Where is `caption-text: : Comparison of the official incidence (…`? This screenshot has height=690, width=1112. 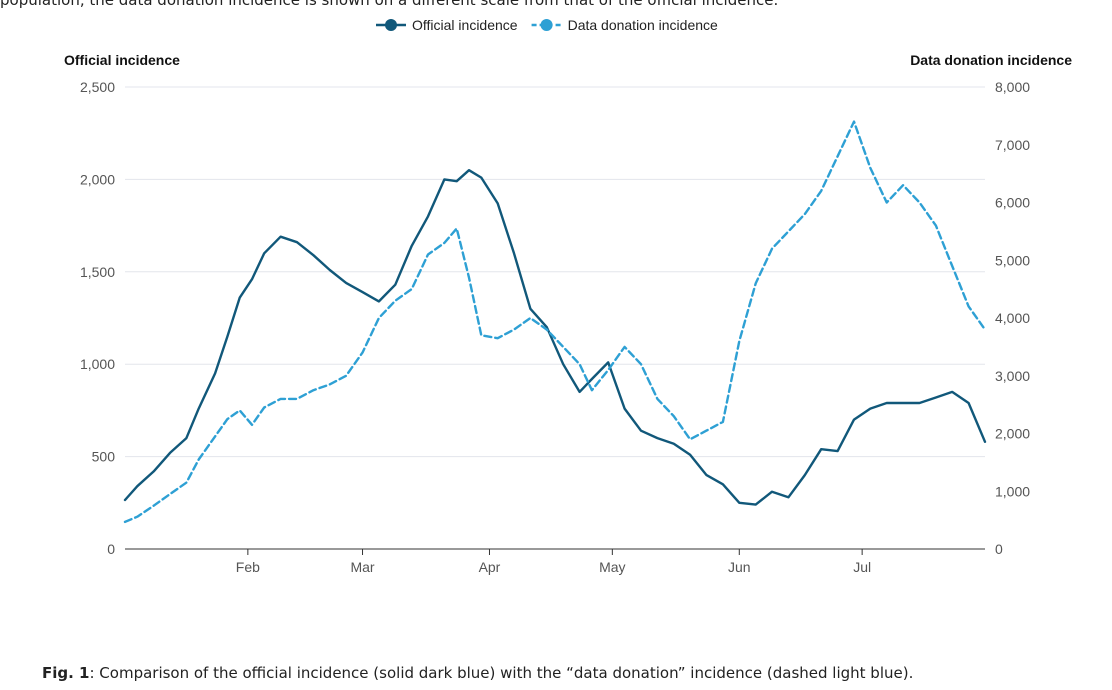
caption-text: : Comparison of the official incidence (… is located at coordinates (501, 673).